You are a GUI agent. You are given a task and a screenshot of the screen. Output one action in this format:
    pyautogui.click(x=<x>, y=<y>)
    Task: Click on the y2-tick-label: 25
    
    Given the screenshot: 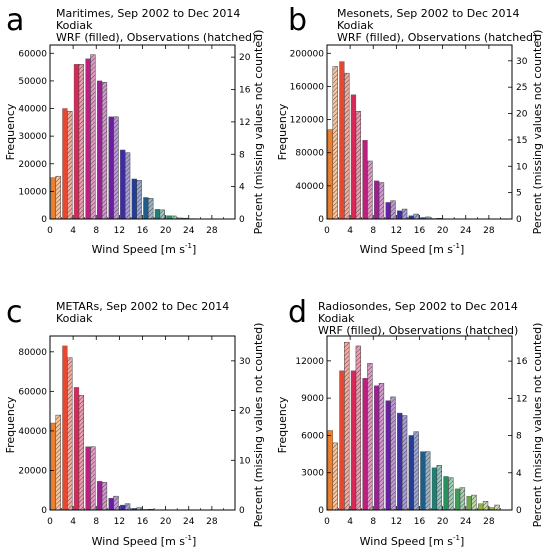 What is the action you would take?
    pyautogui.click(x=521, y=88)
    